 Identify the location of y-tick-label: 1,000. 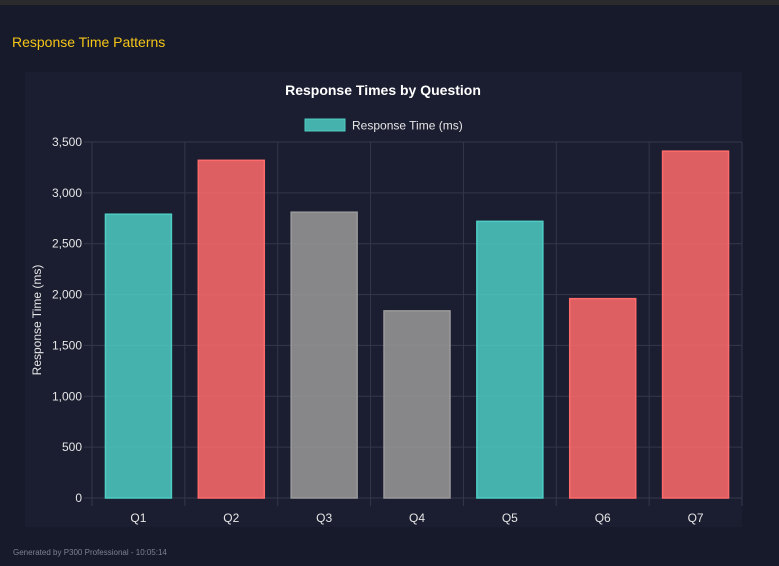
(67, 396).